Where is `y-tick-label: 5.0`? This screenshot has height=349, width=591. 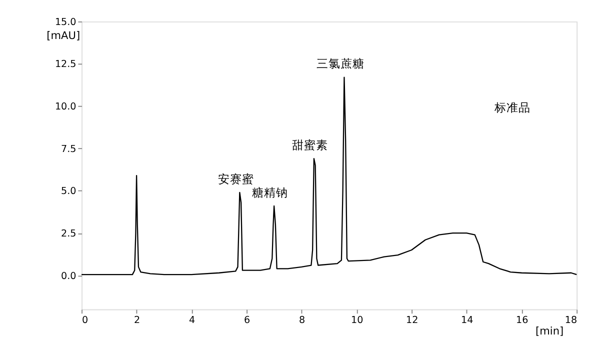 y-tick-label: 5.0 is located at coordinates (68, 192).